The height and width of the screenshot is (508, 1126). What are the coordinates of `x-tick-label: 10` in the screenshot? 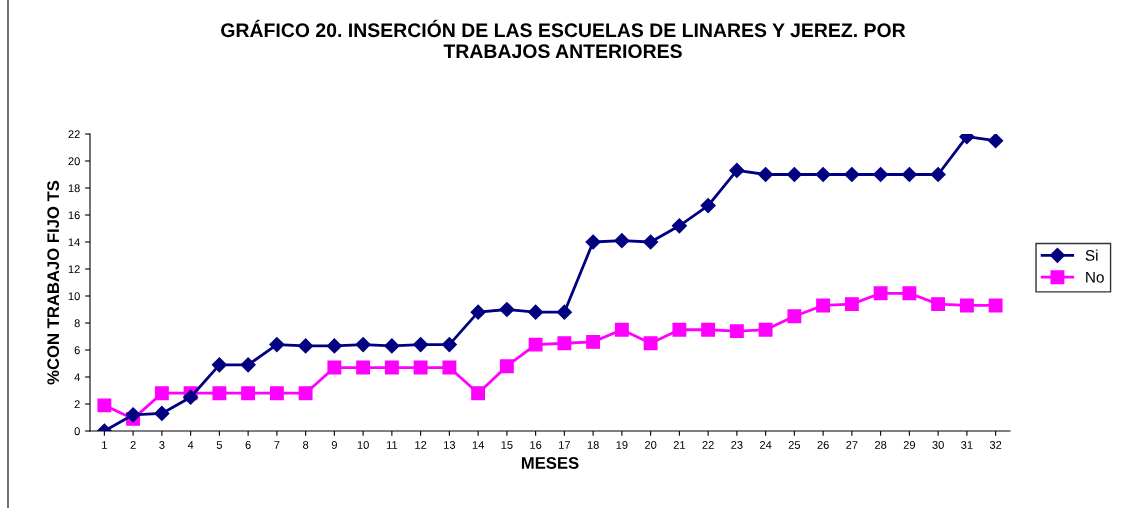 It's located at (363, 445).